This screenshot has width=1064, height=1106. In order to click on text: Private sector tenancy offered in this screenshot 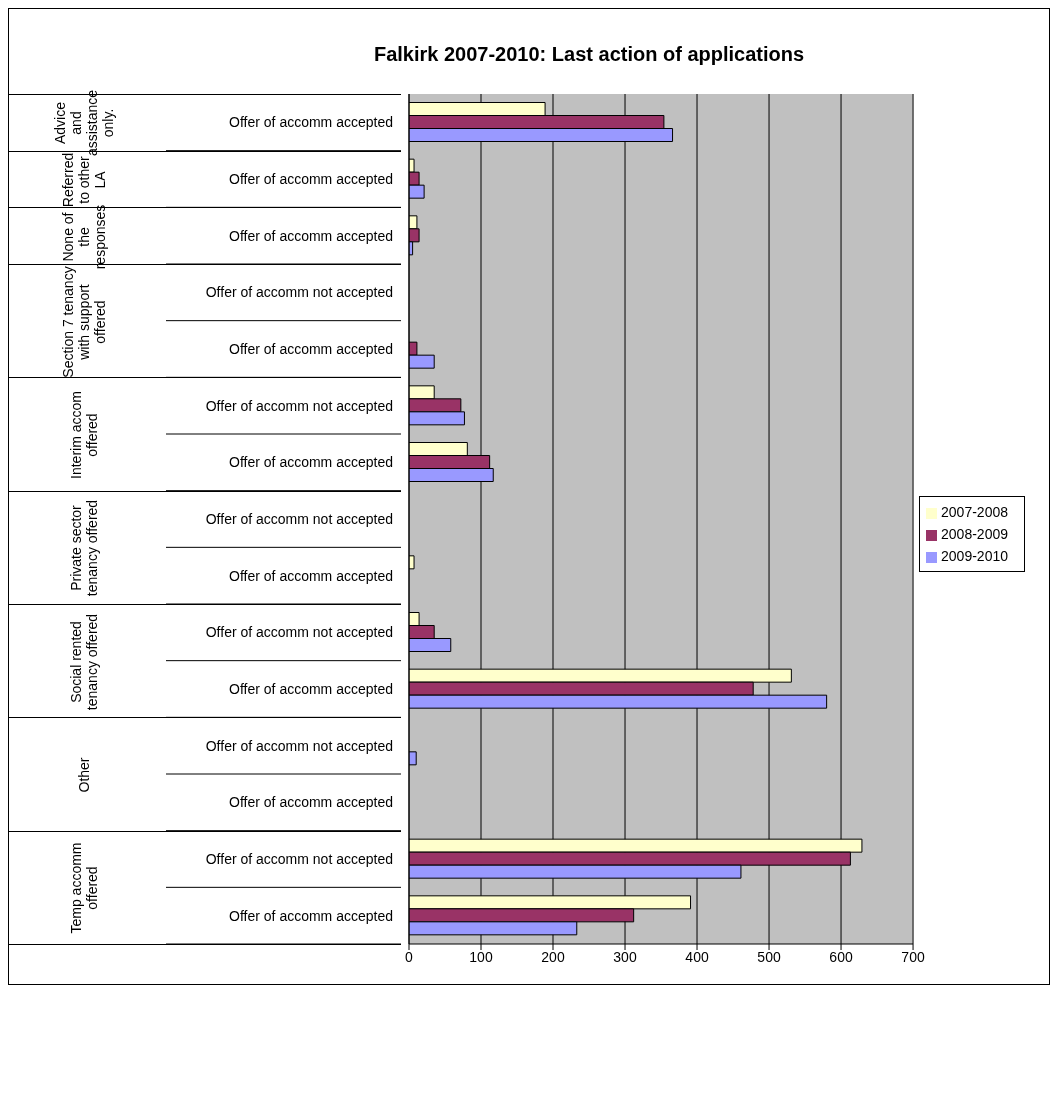, I will do `click(83, 549)`.